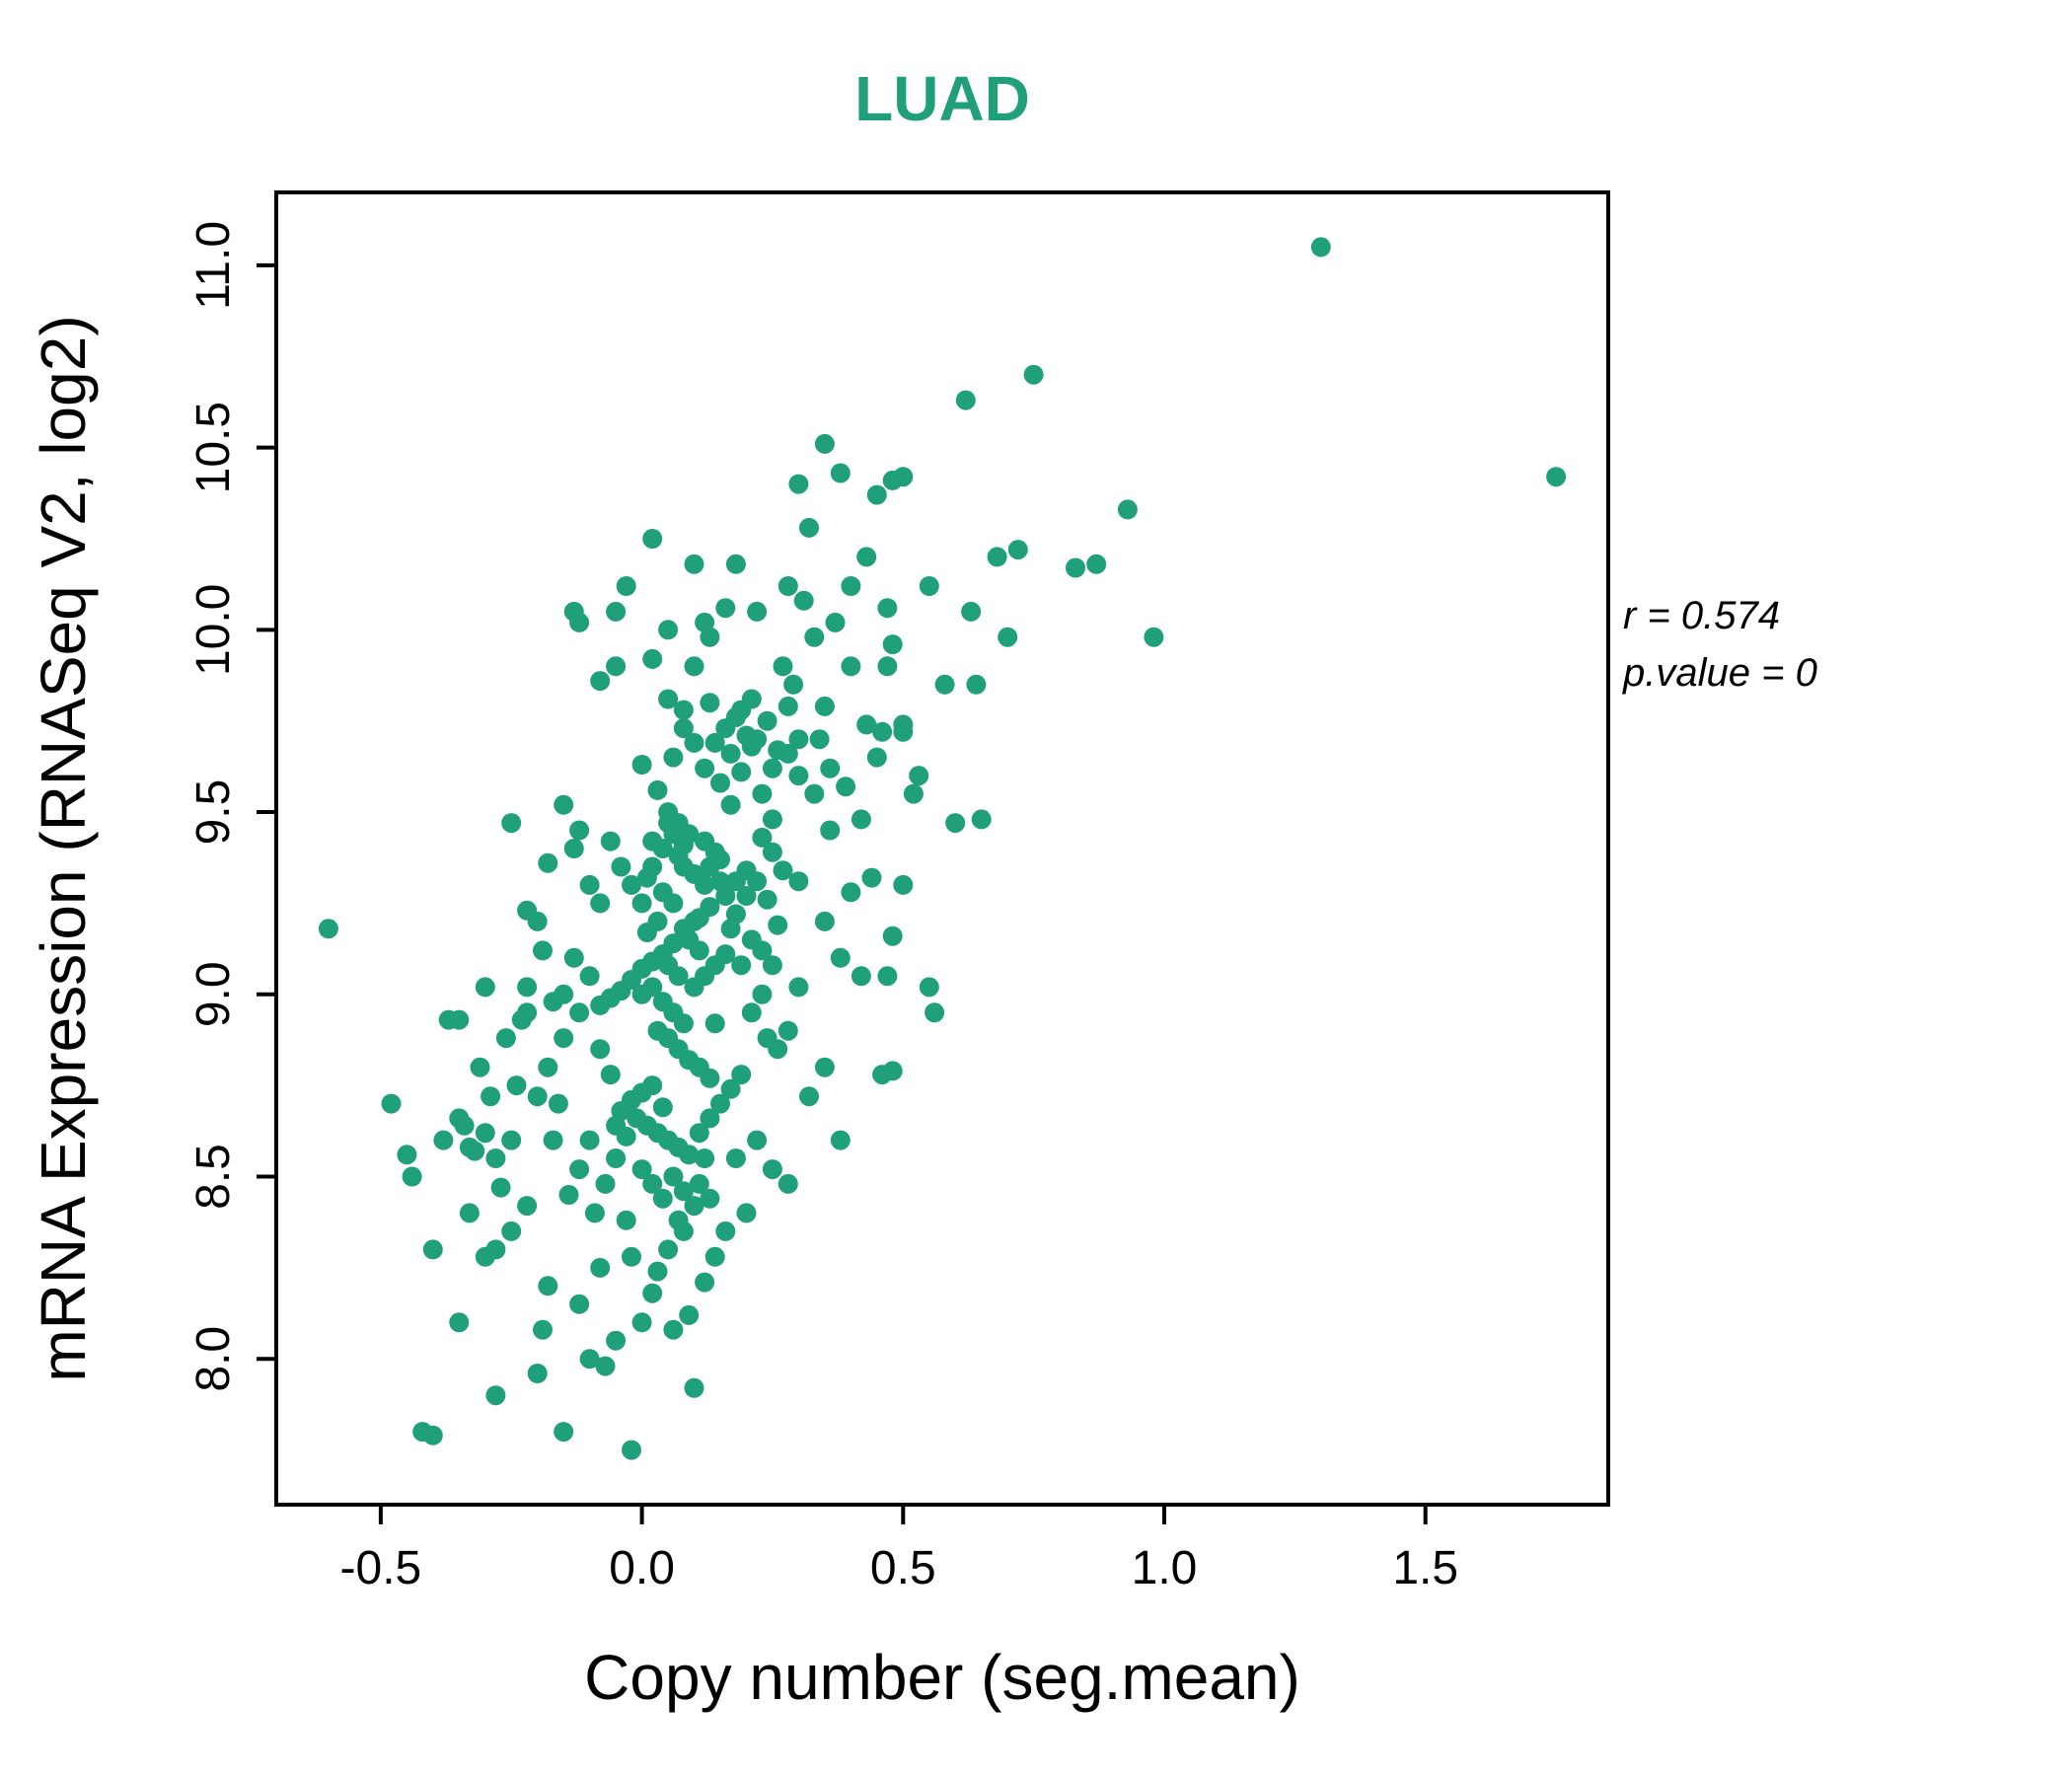 The width and height of the screenshot is (2072, 1776). What do you see at coordinates (1165, 1568) in the screenshot?
I see `x-tick-label: 1.0` at bounding box center [1165, 1568].